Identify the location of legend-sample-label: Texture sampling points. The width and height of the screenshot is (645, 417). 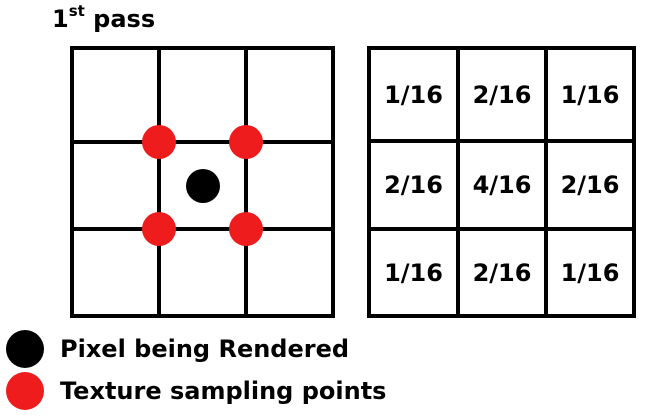
(223, 391).